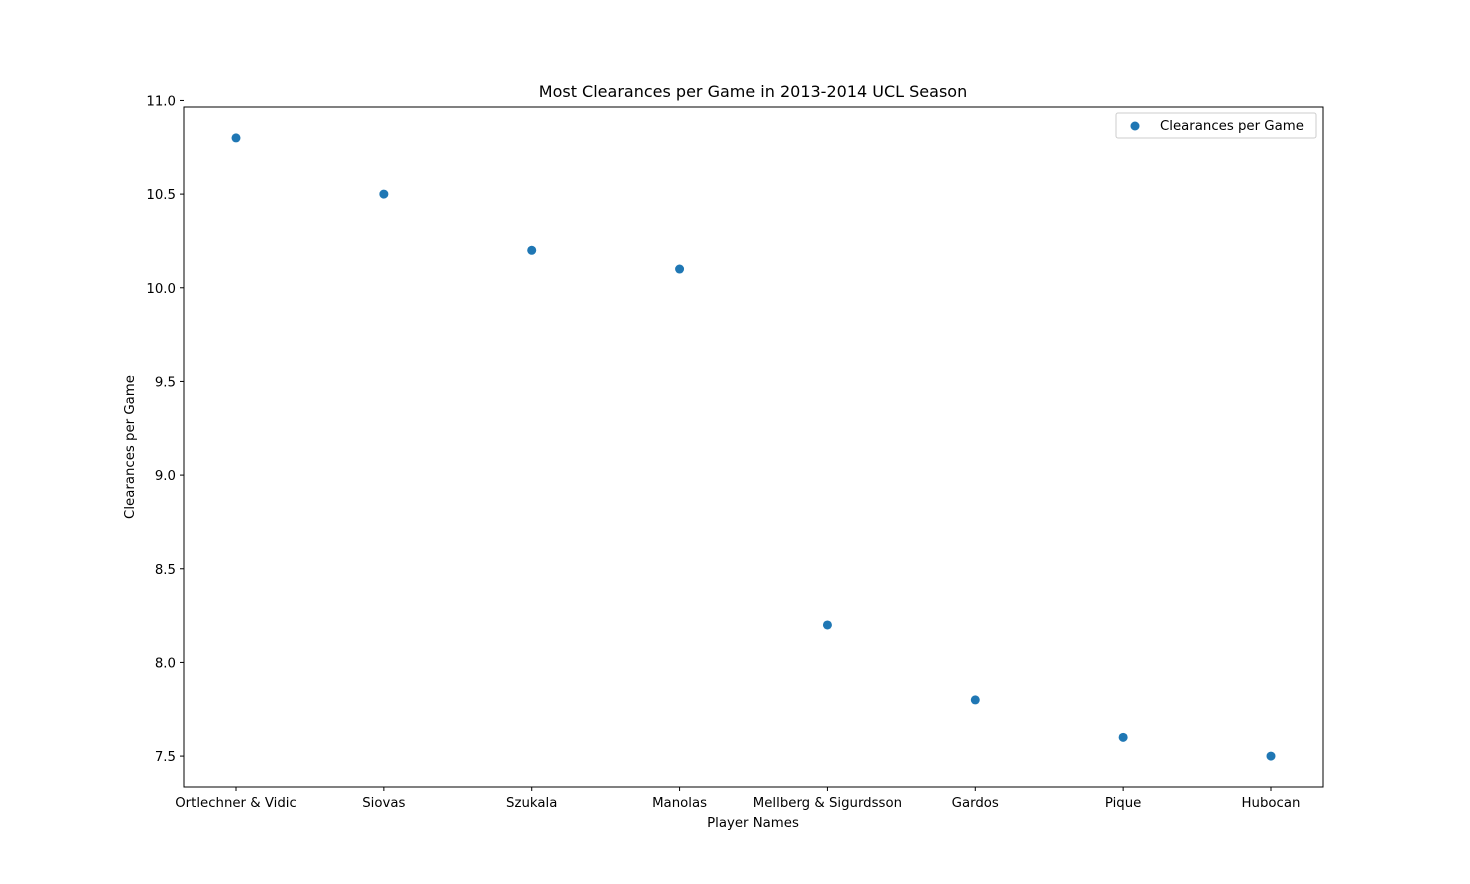 The width and height of the screenshot is (1470, 884). I want to click on x-tick-label: Siovas, so click(383, 803).